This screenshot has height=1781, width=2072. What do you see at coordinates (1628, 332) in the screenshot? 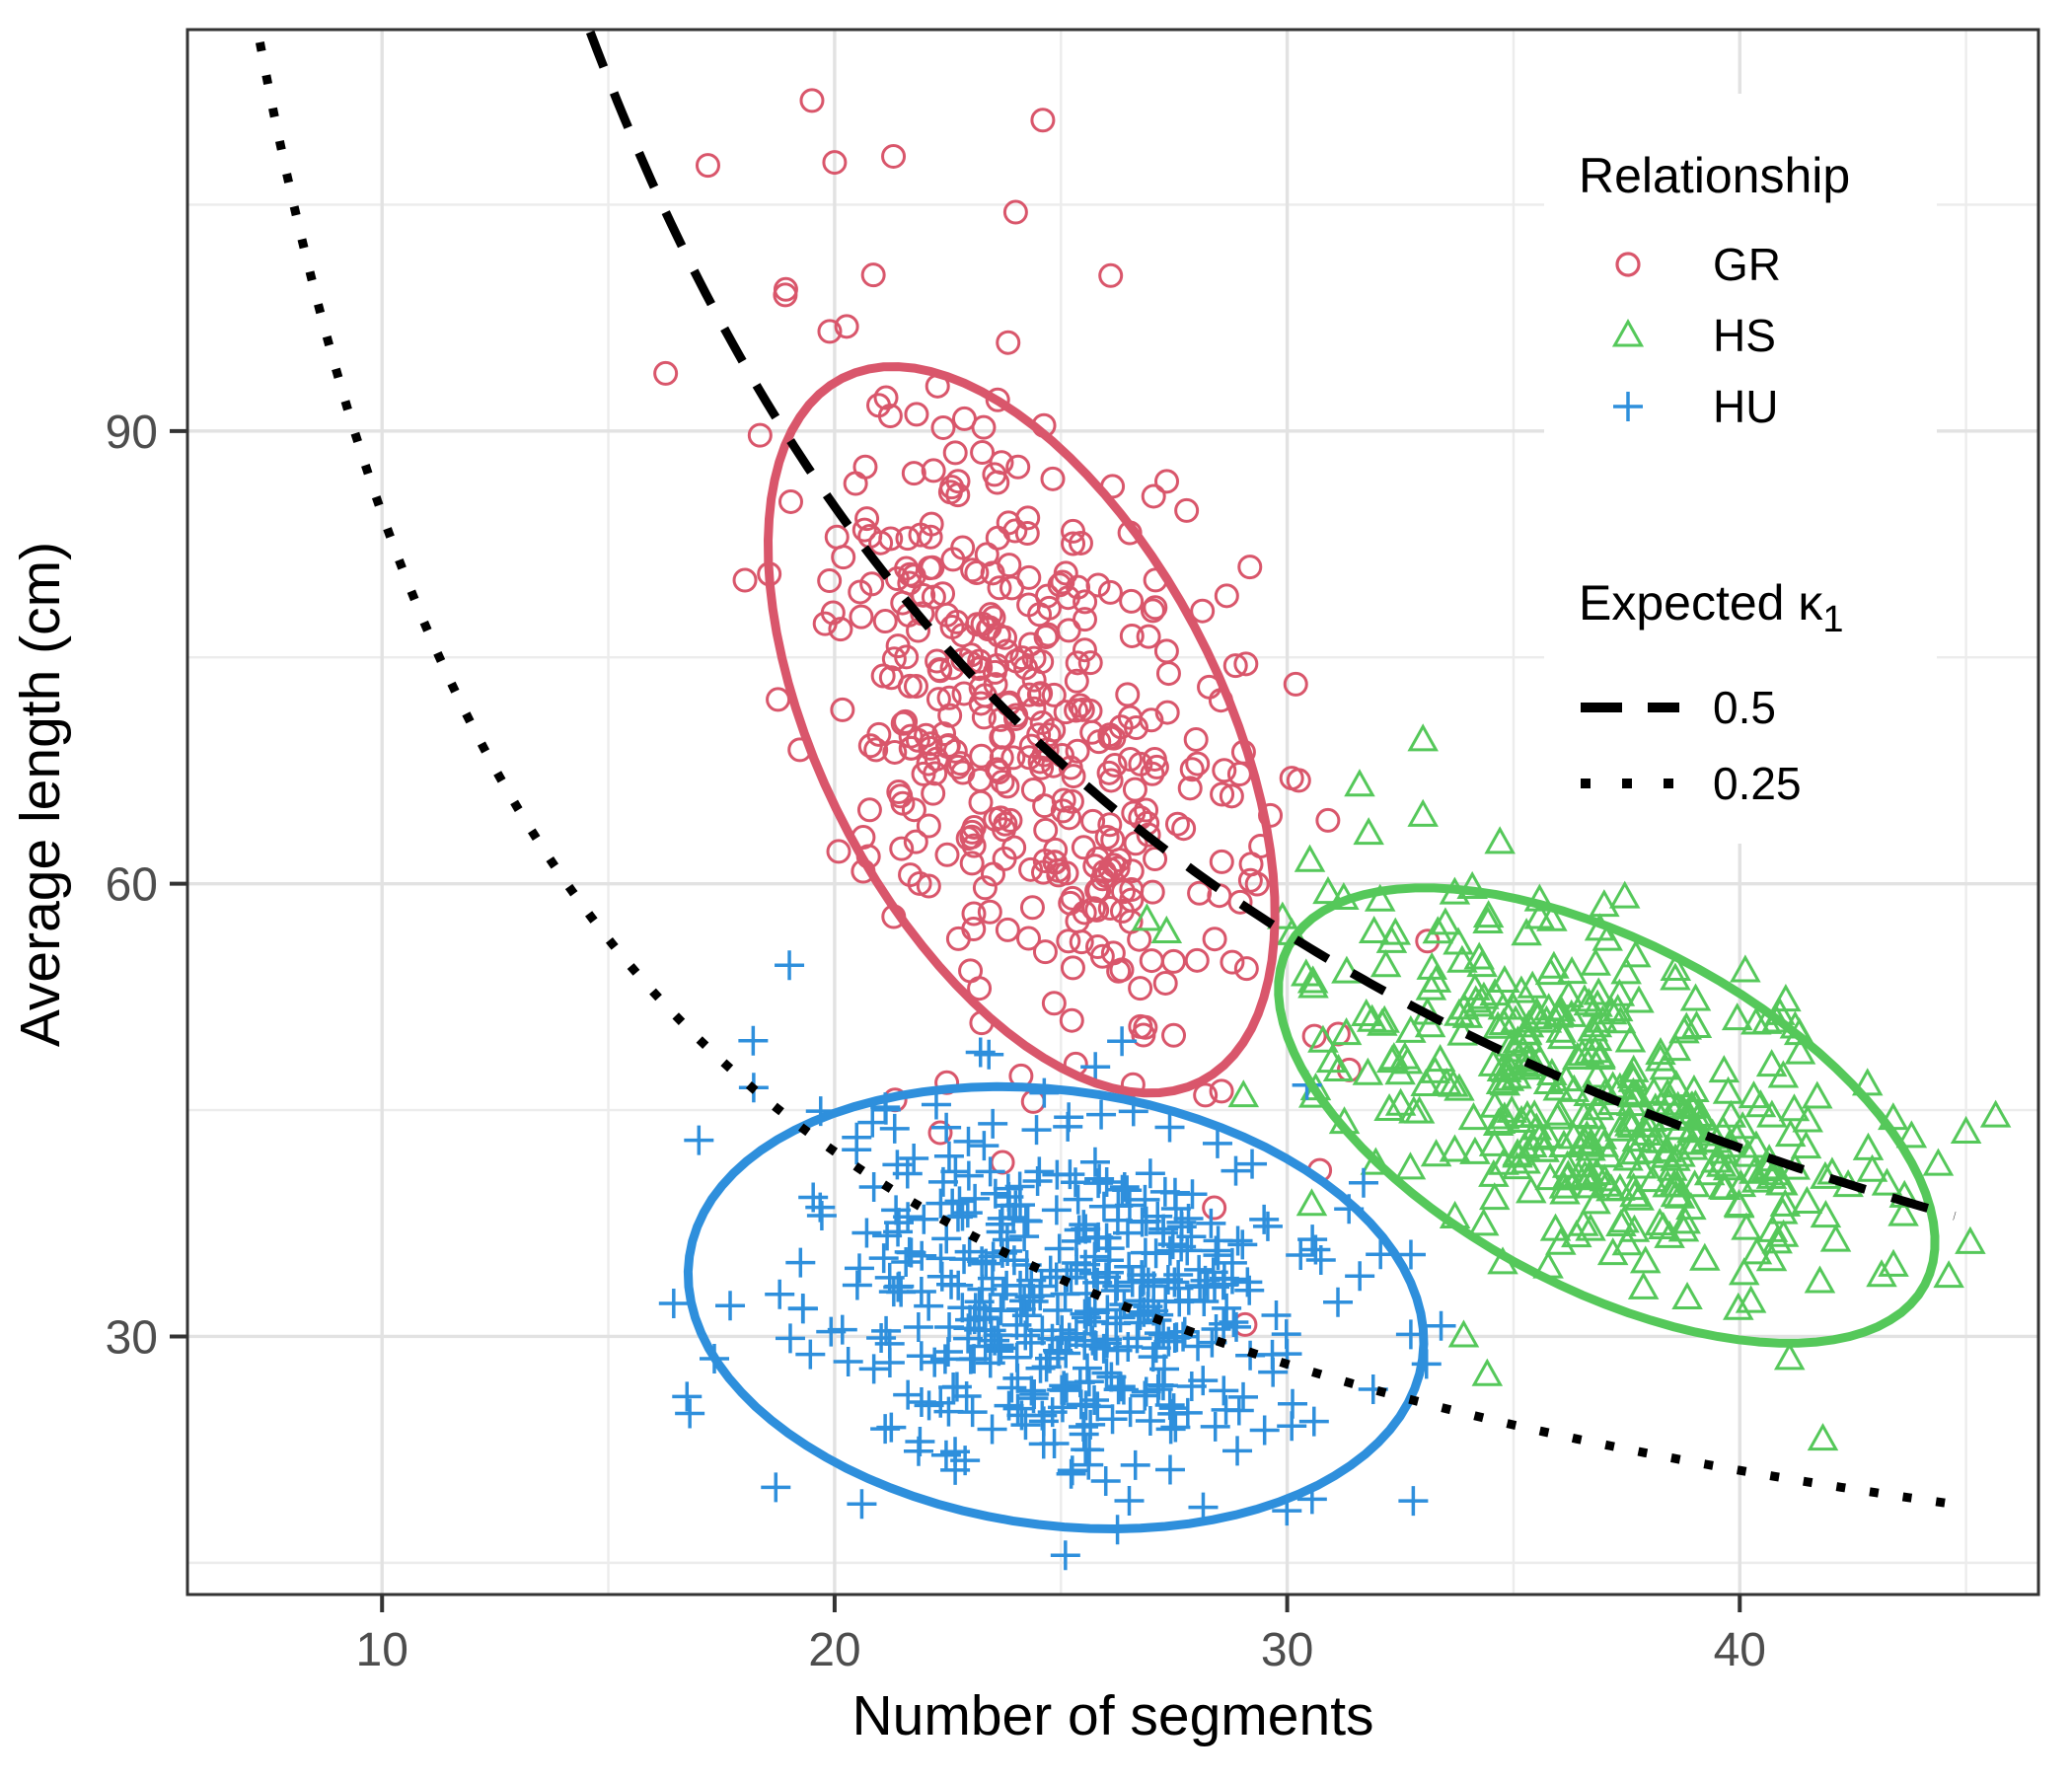
I see `hs-triangle-icon` at bounding box center [1628, 332].